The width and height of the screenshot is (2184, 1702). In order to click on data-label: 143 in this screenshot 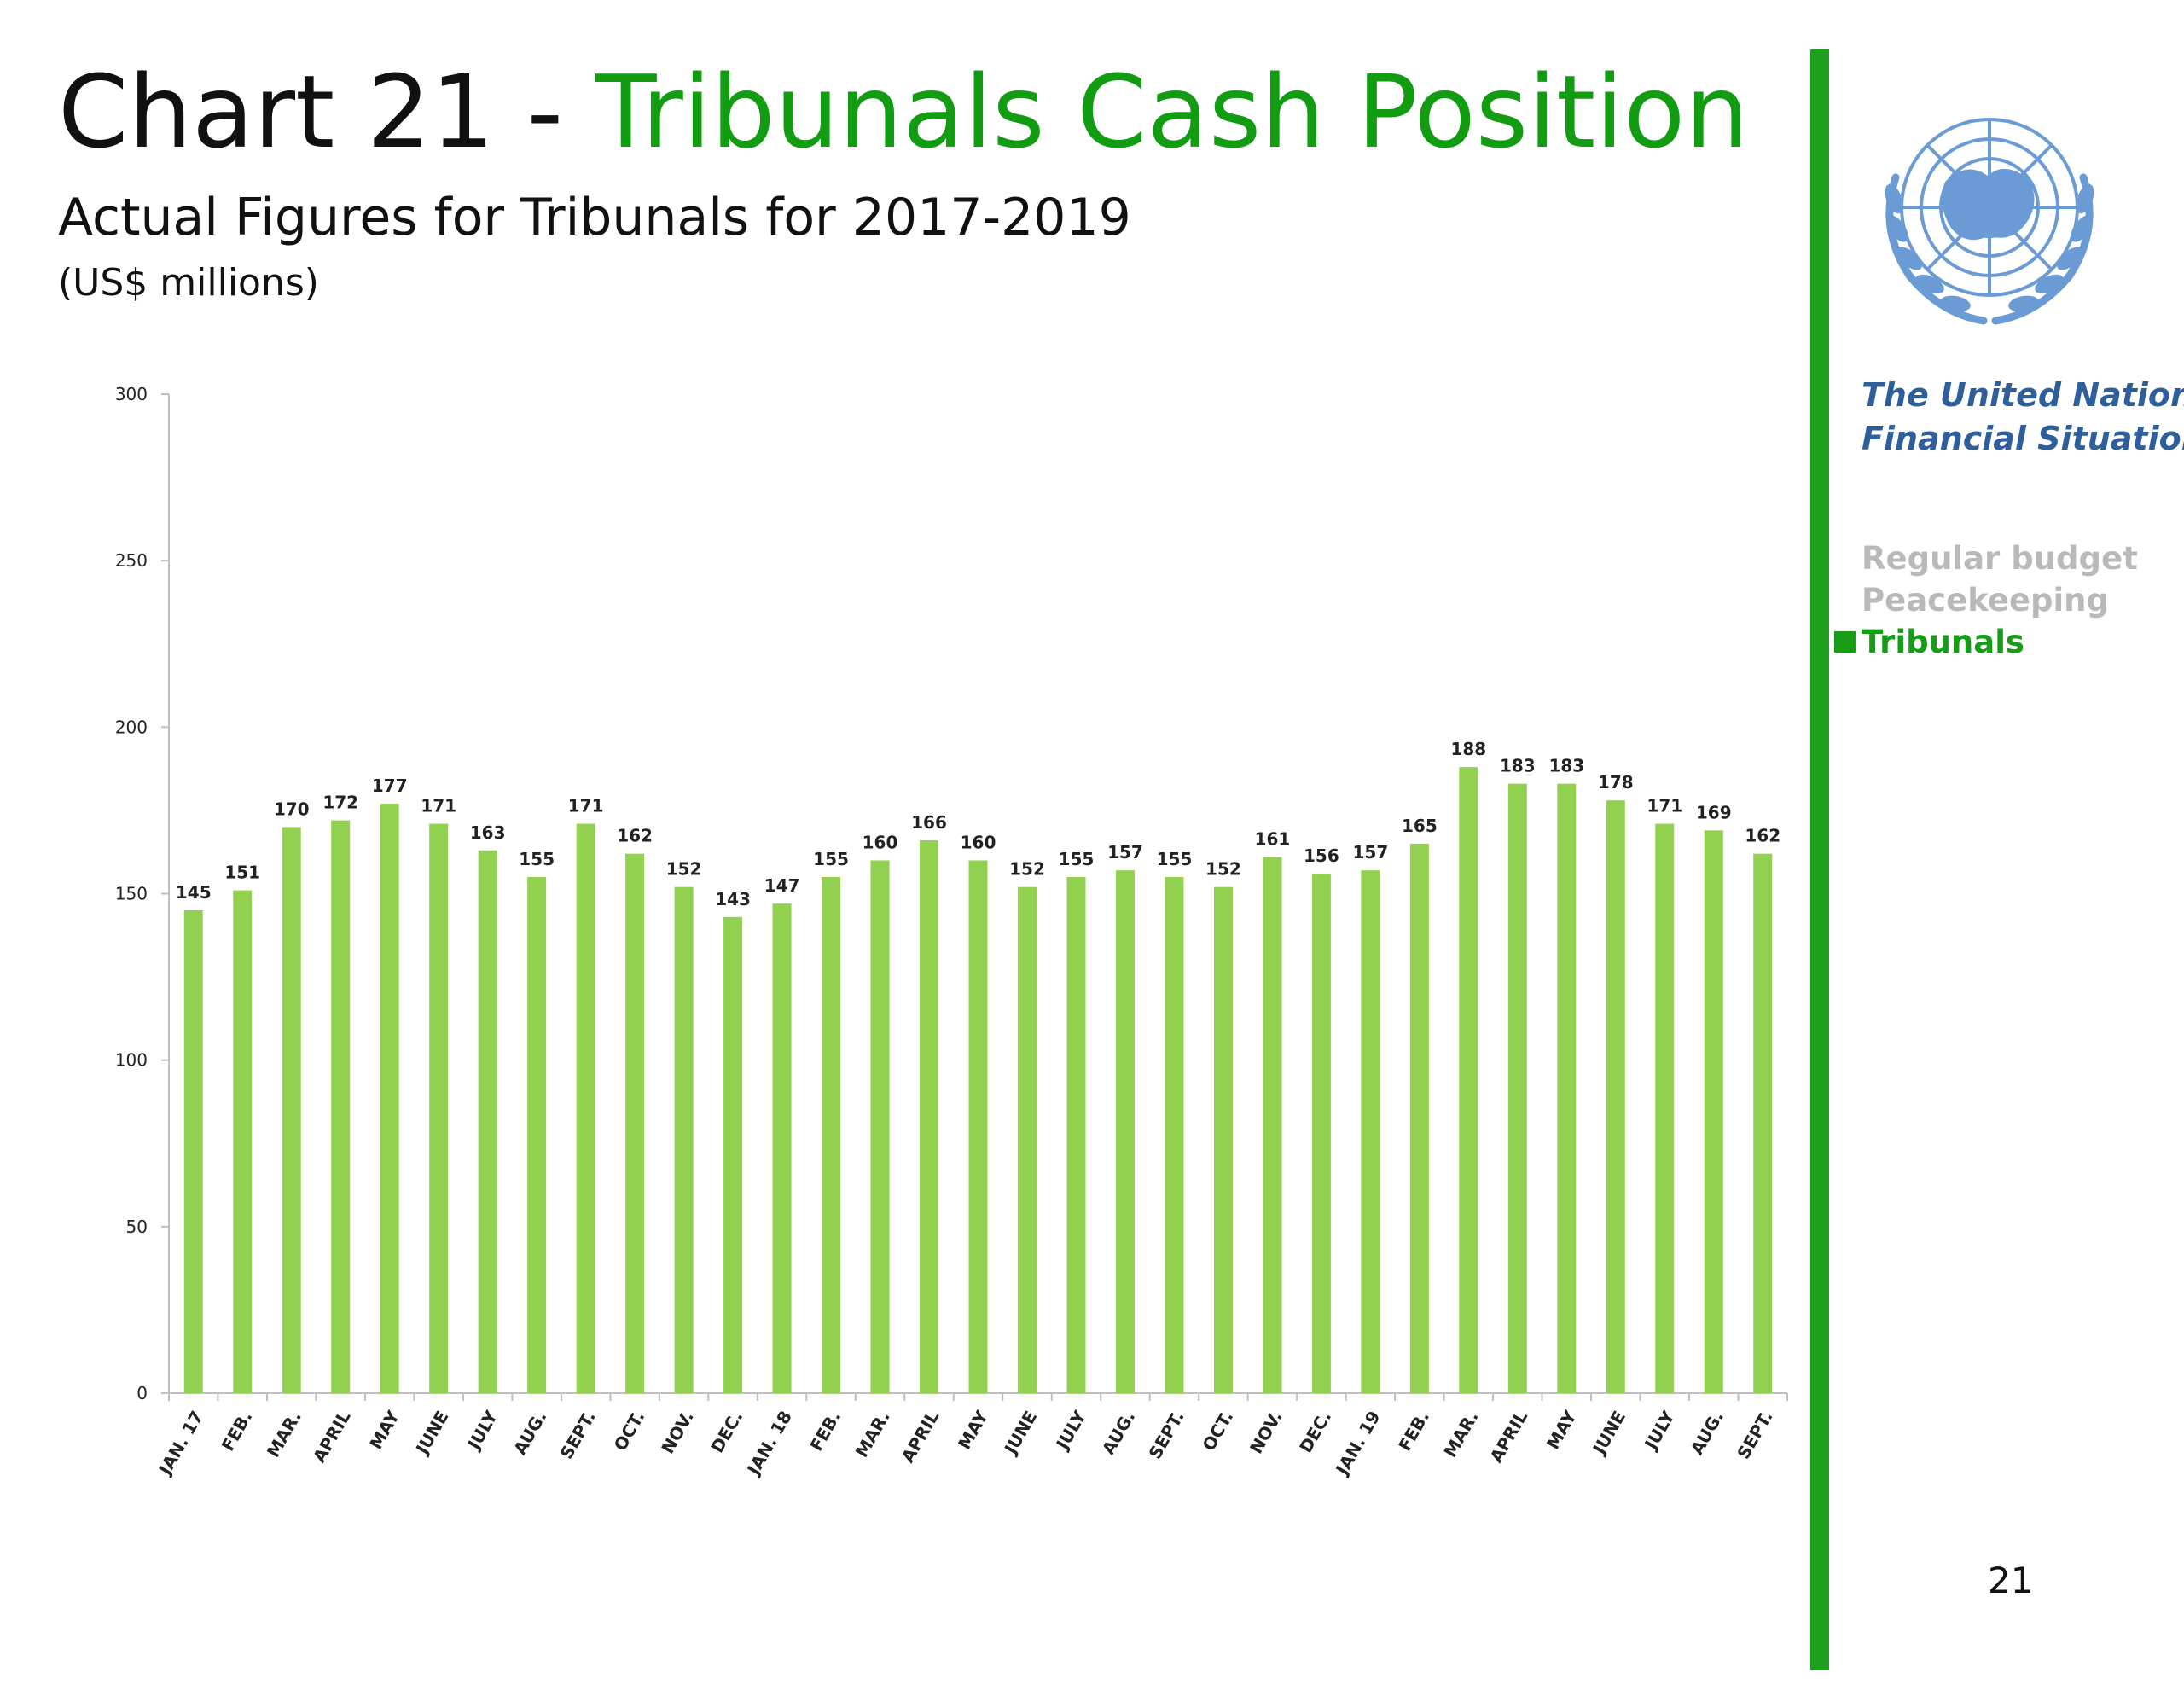, I will do `click(733, 899)`.